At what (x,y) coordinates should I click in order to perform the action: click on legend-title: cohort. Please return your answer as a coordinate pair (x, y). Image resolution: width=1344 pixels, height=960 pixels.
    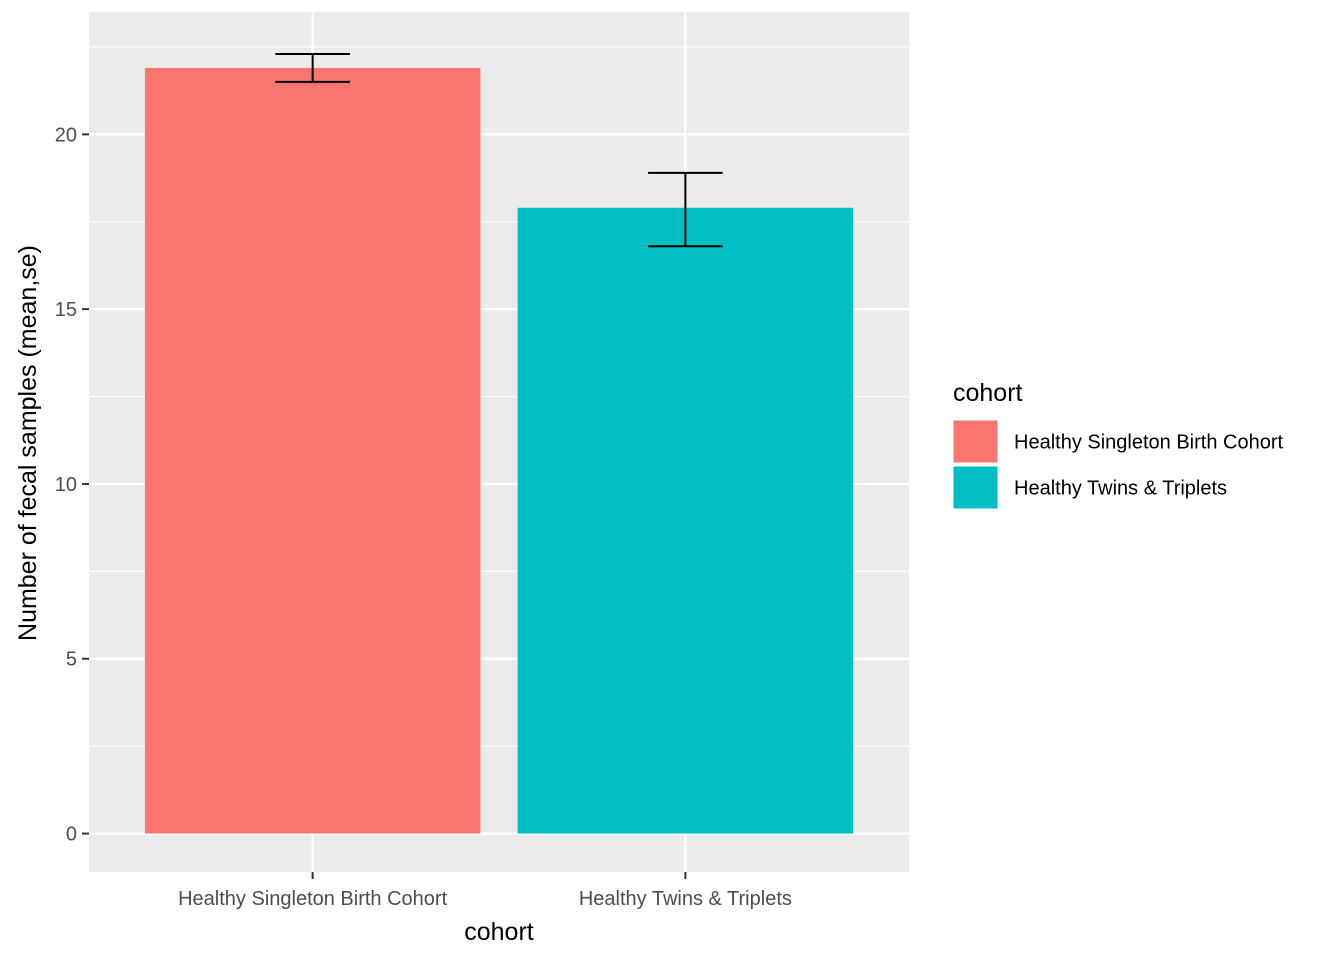
    Looking at the image, I should click on (988, 393).